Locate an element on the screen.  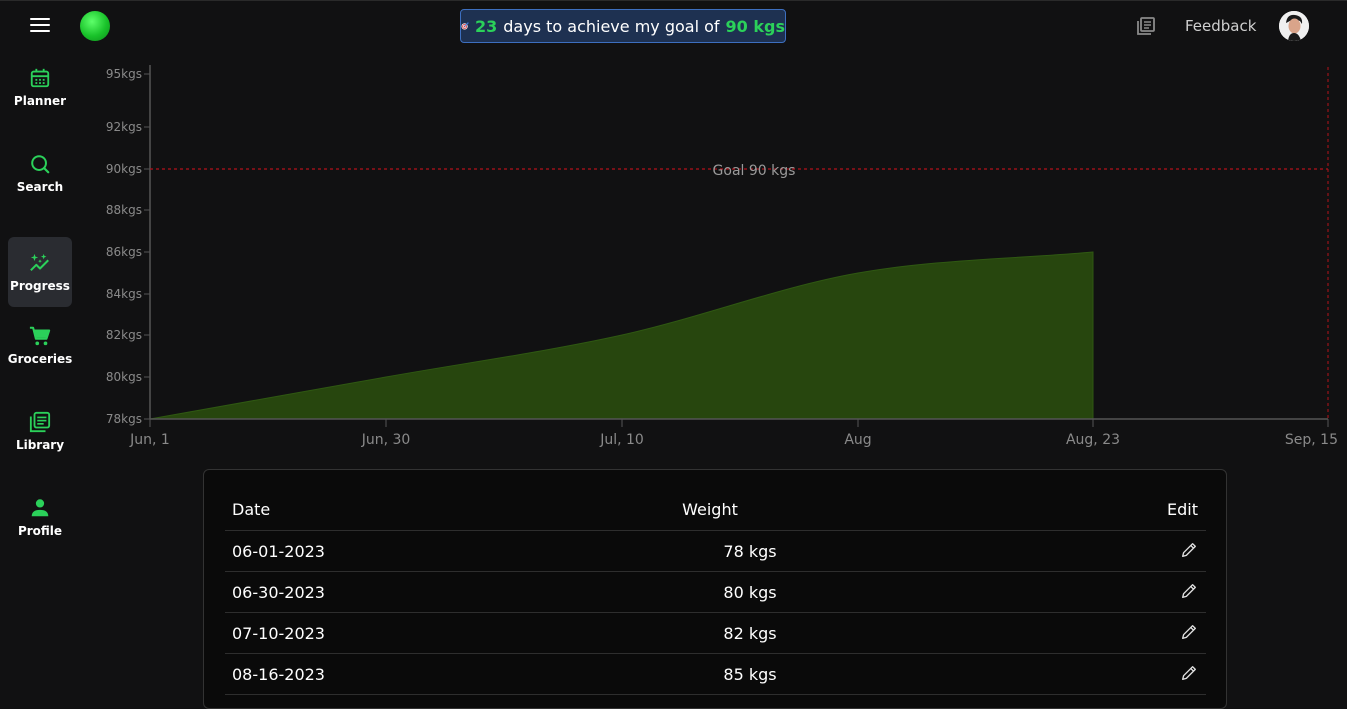
row-weight: 82 kgs is located at coordinates (750, 633).